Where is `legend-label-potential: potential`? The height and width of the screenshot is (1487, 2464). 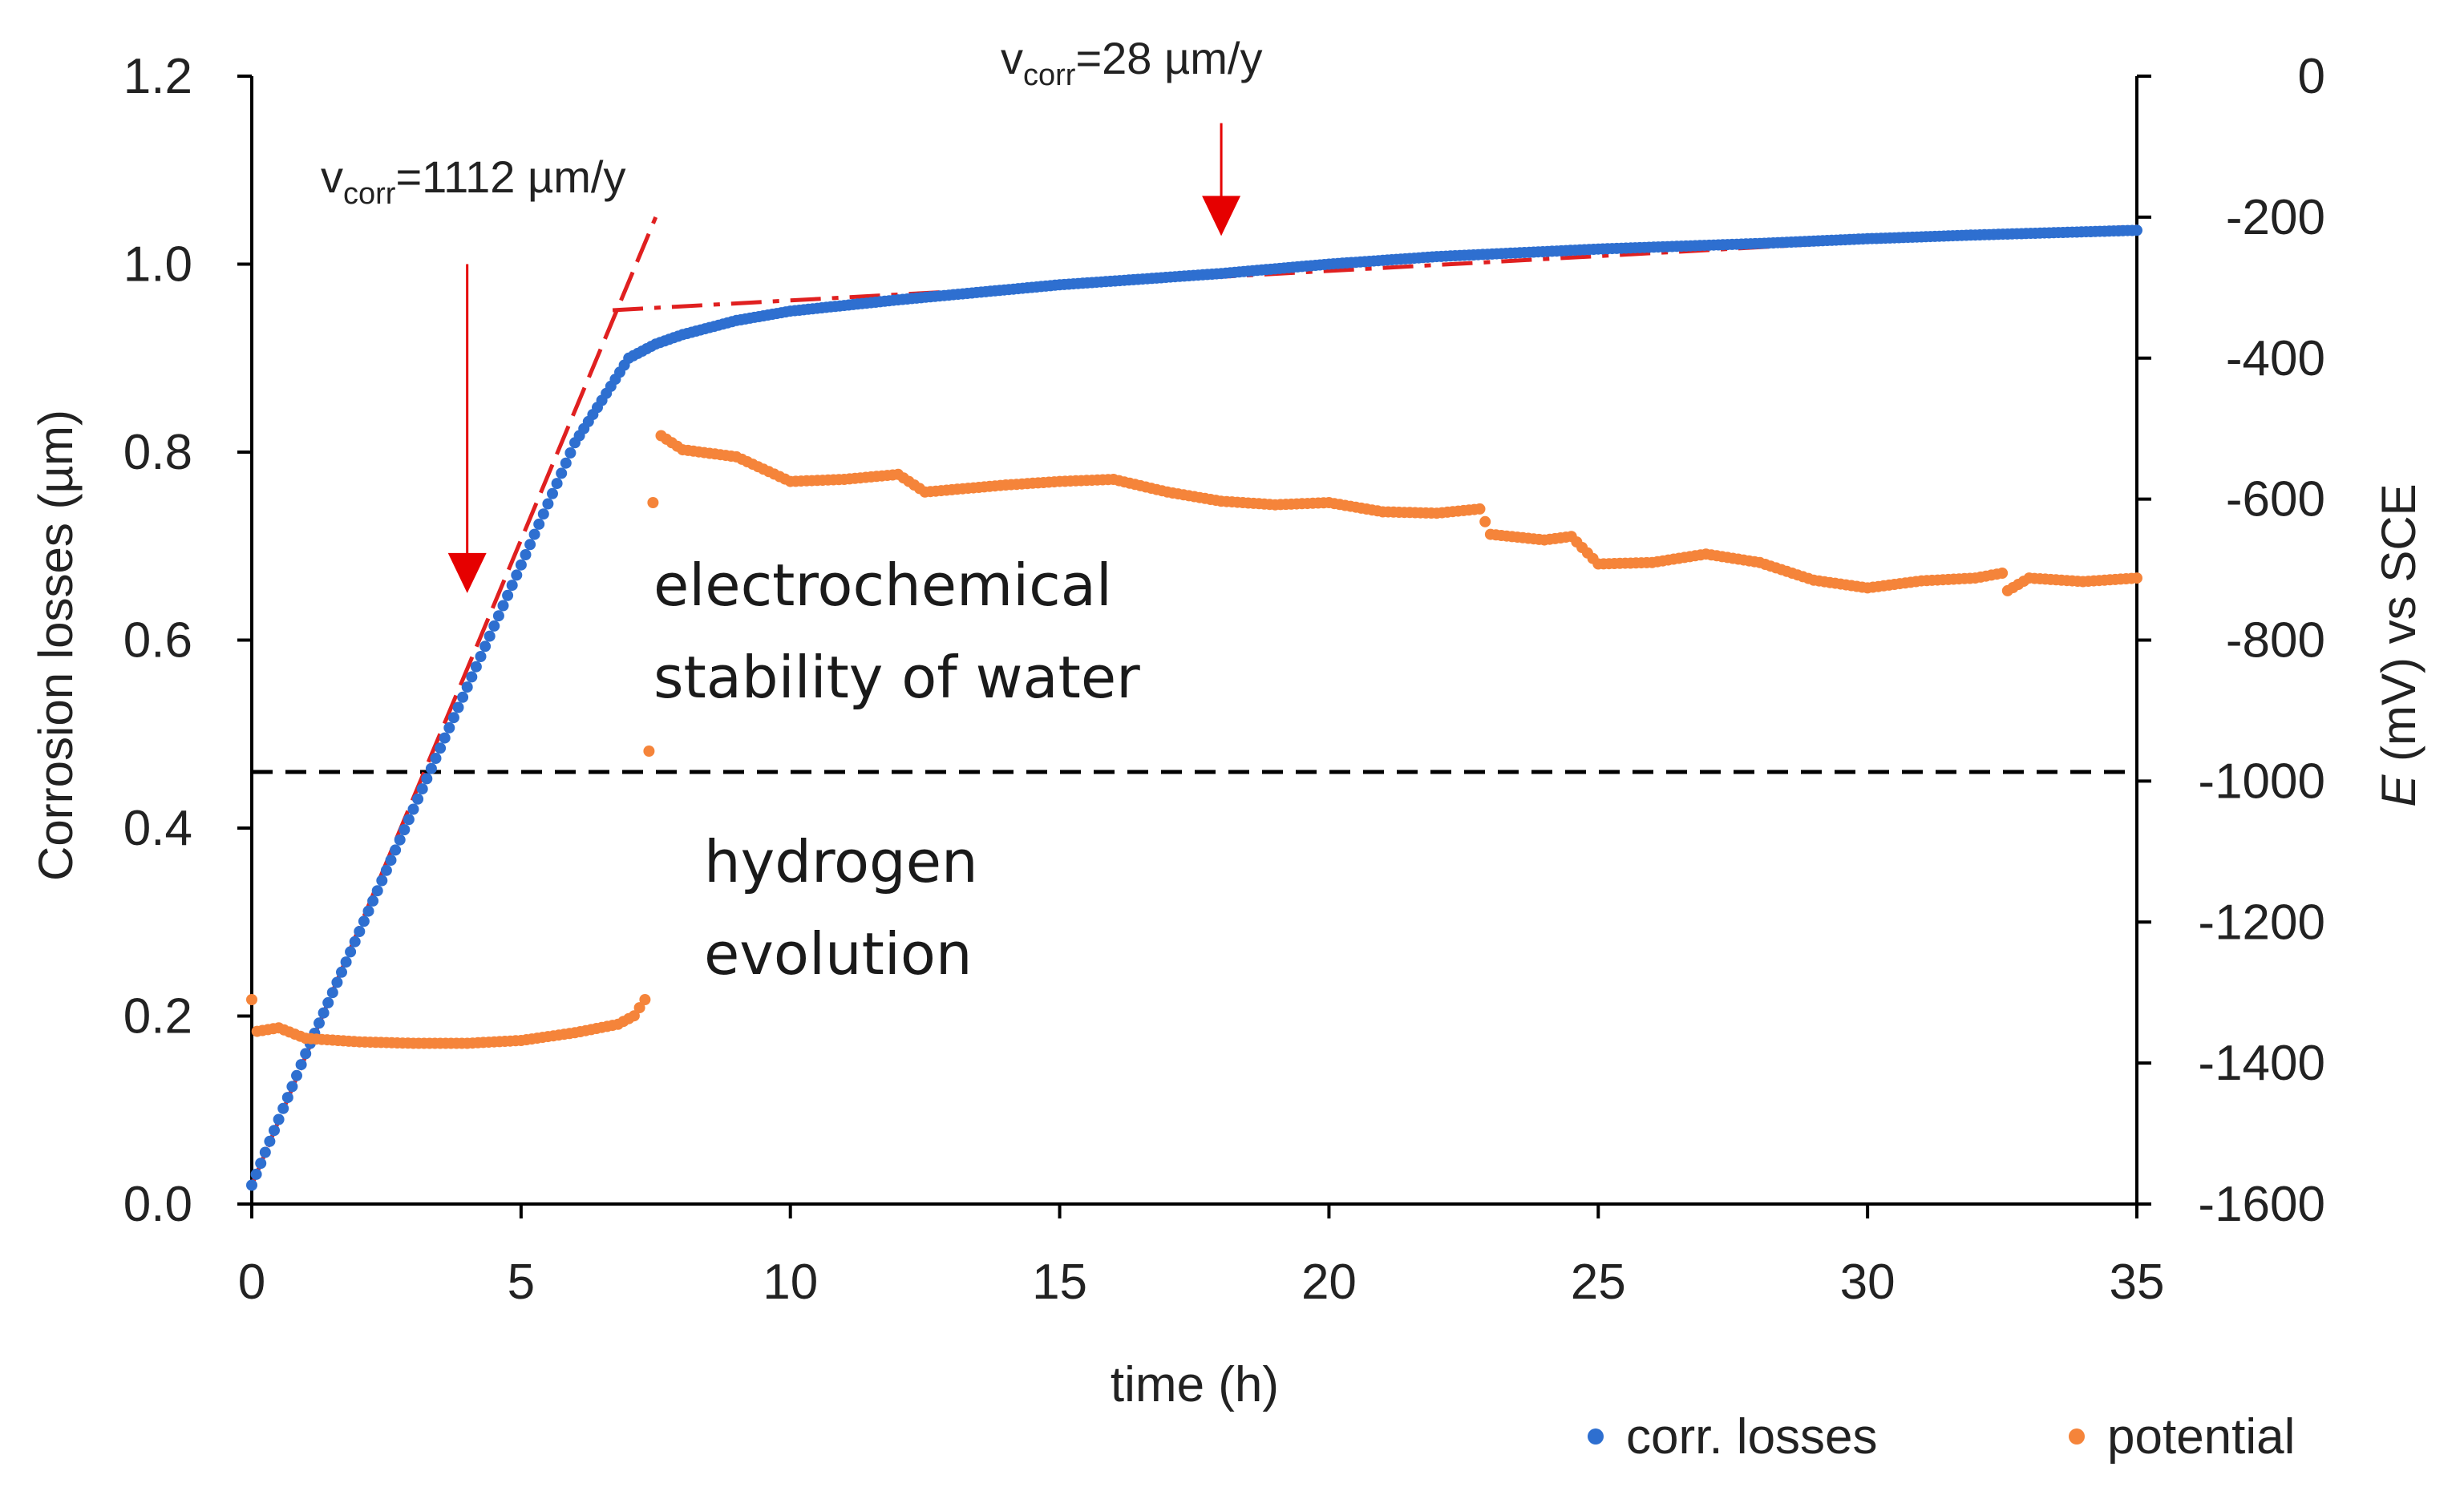
legend-label-potential: potential is located at coordinates (2201, 1437).